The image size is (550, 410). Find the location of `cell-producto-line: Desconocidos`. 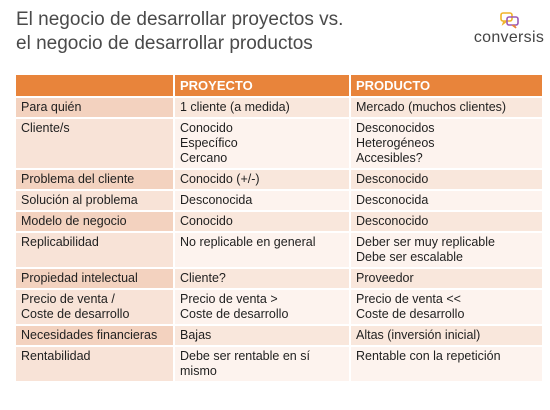

cell-producto-line: Desconocidos is located at coordinates (395, 128).